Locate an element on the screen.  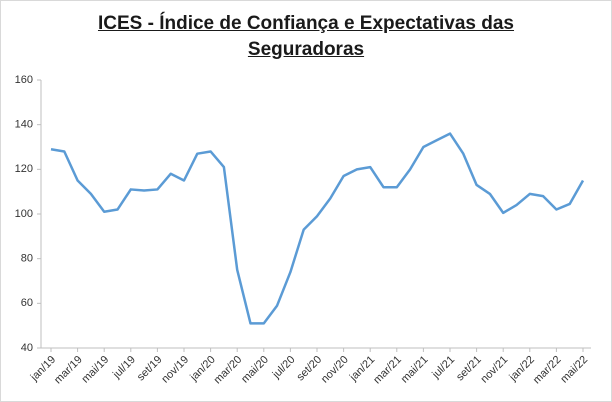
x-tick-label: mar/19 is located at coordinates (68, 370).